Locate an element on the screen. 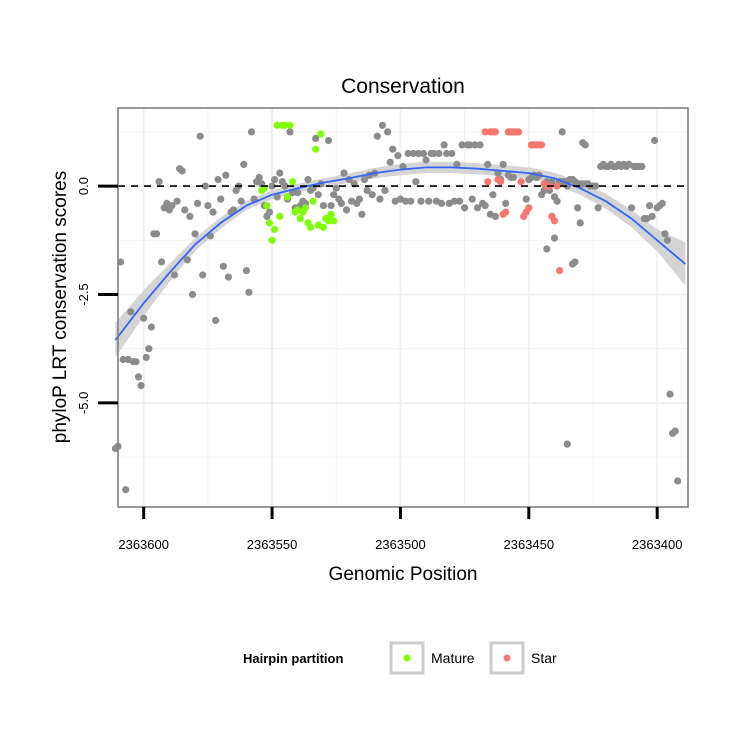 Image resolution: width=750 pixels, height=750 pixels. legend-key-star-dot is located at coordinates (507, 658).